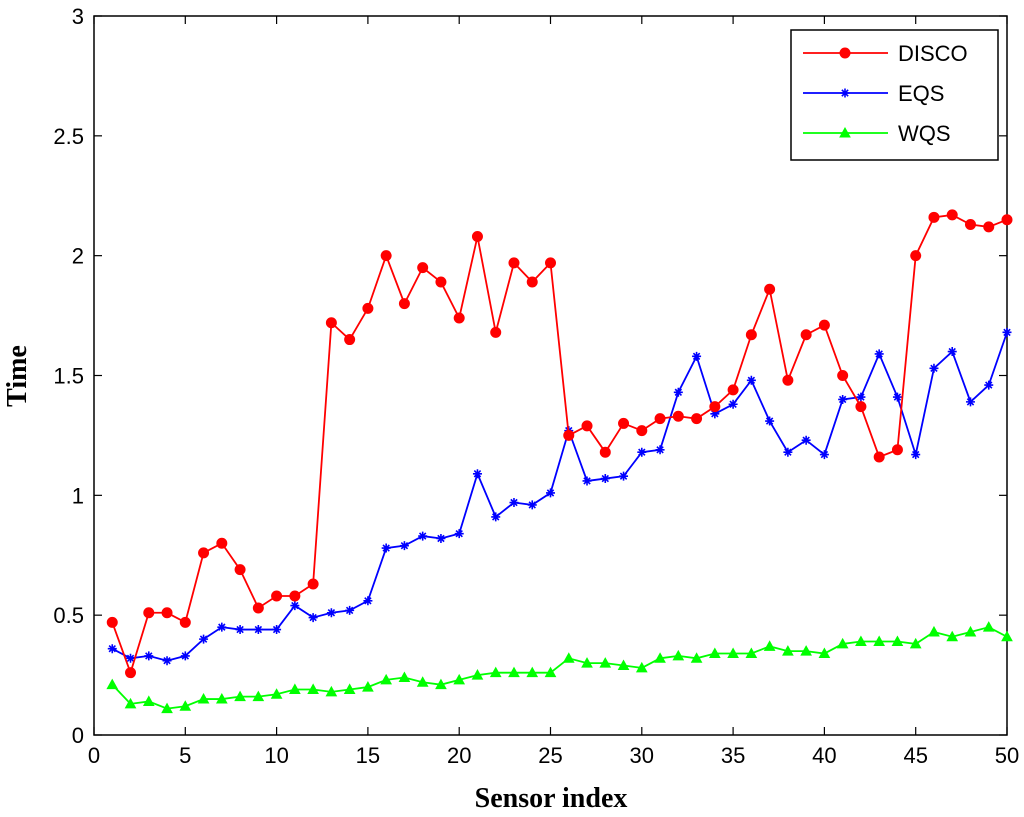 This screenshot has height=817, width=1024. What do you see at coordinates (78, 495) in the screenshot?
I see `y-tick-label: 1` at bounding box center [78, 495].